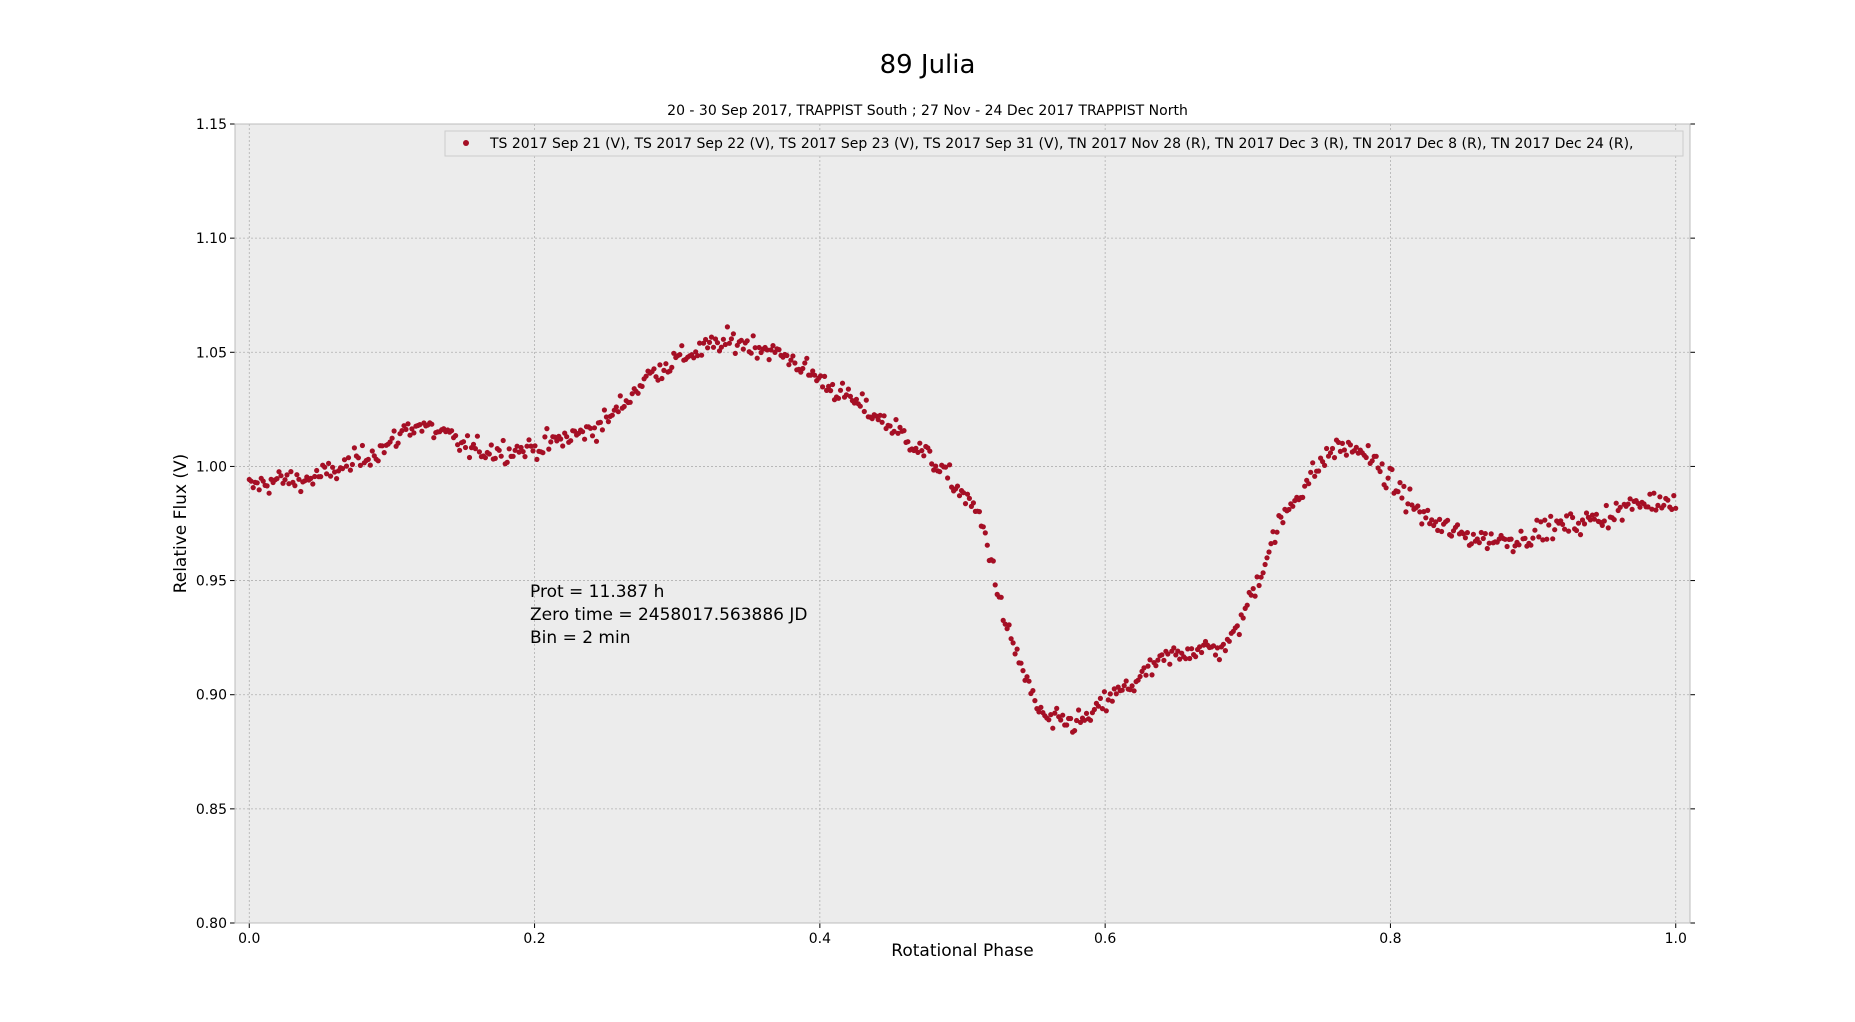  Describe the element at coordinates (820, 939) in the screenshot. I see `x-tick-label: 0.4` at that location.